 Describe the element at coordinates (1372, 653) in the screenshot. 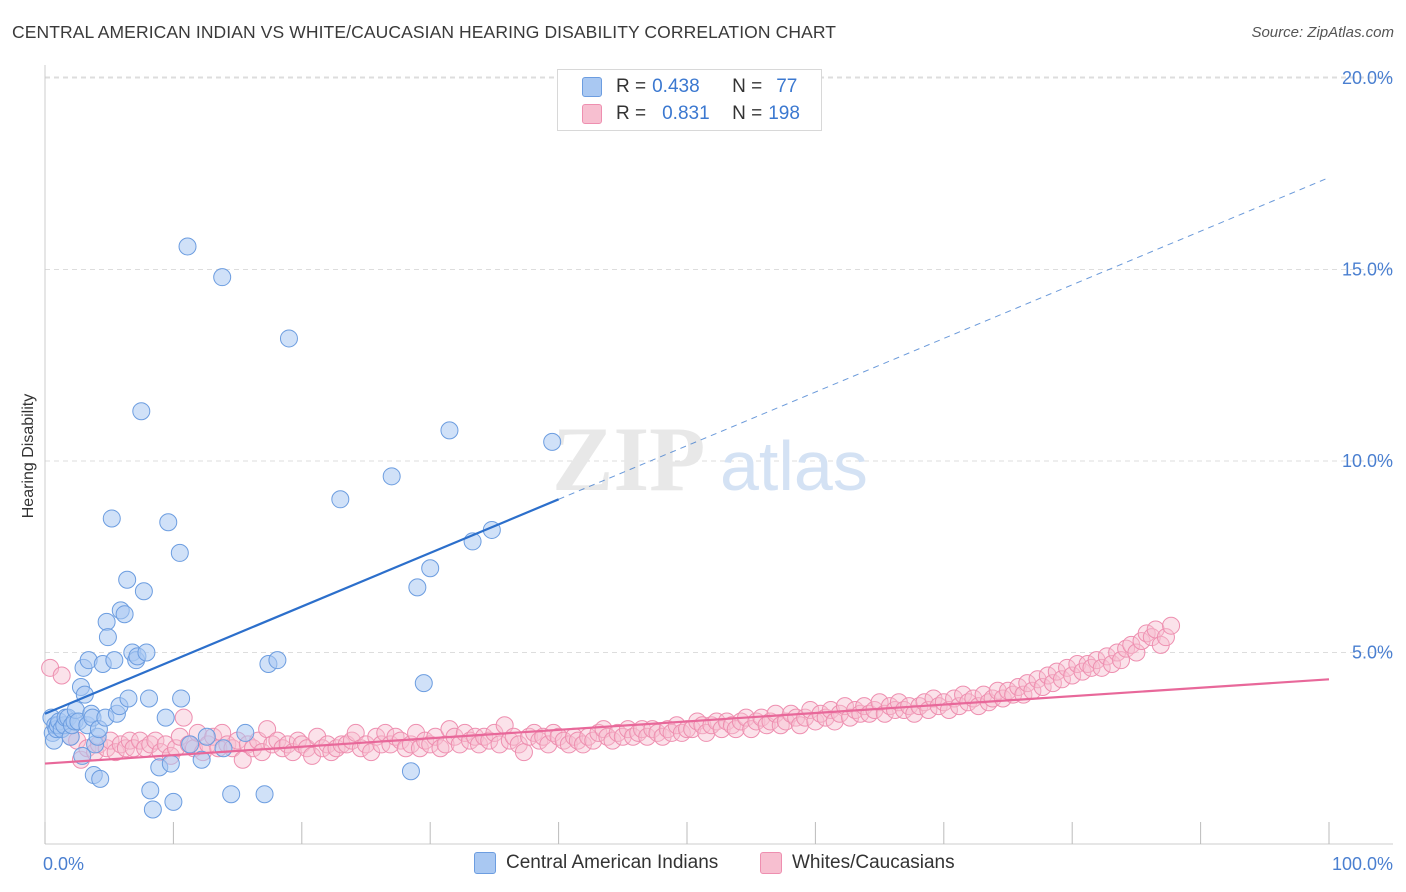

I see `y-tick-label: 5.0%` at that location.